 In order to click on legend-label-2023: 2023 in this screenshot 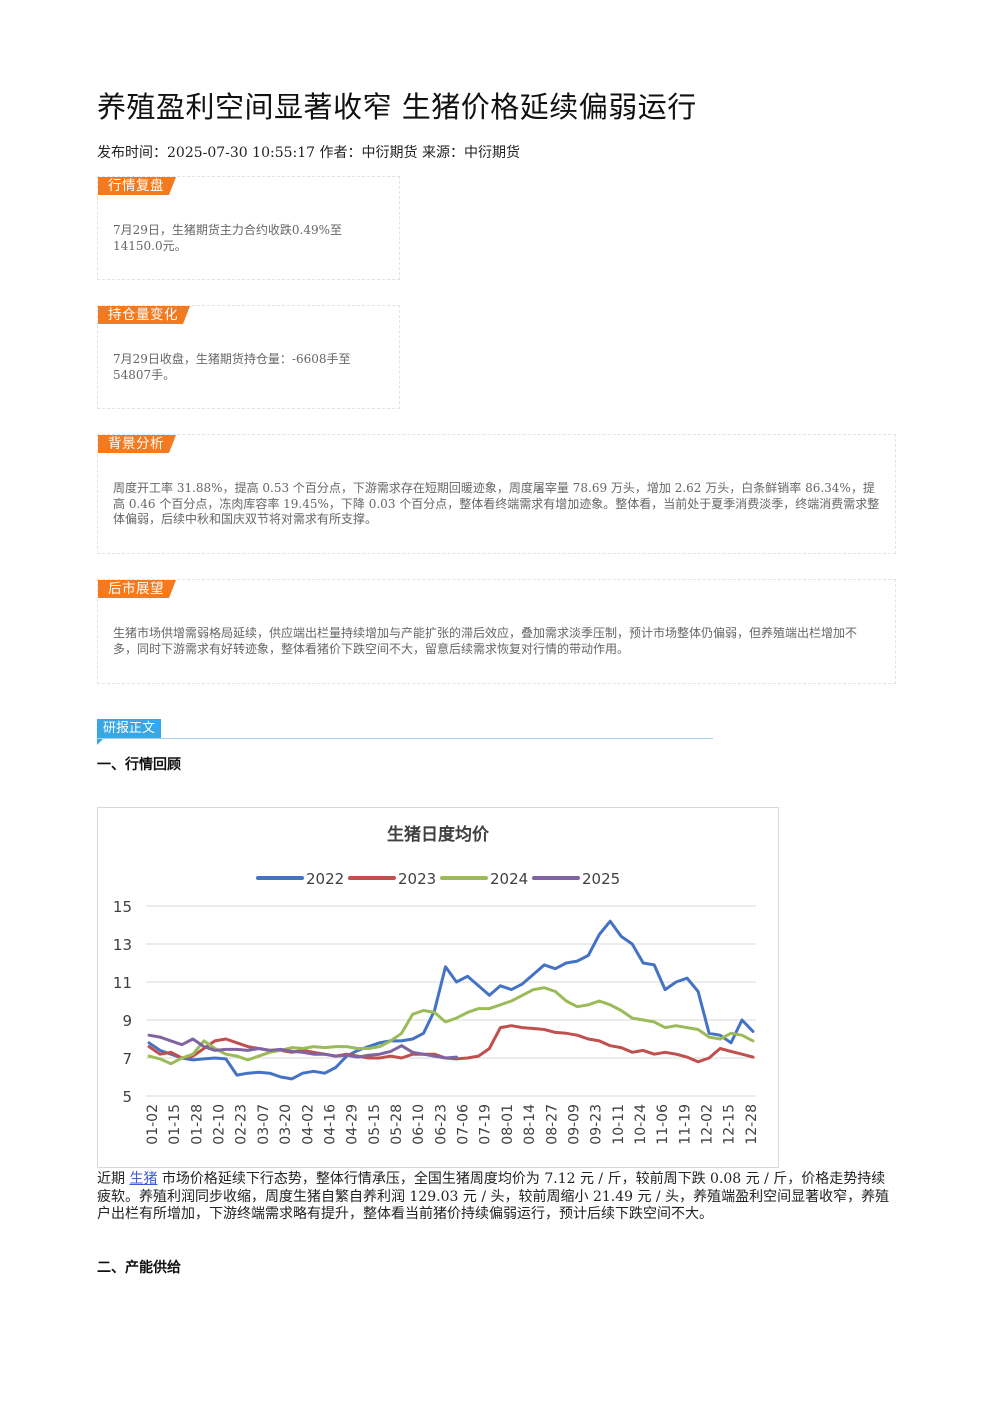, I will do `click(417, 879)`.